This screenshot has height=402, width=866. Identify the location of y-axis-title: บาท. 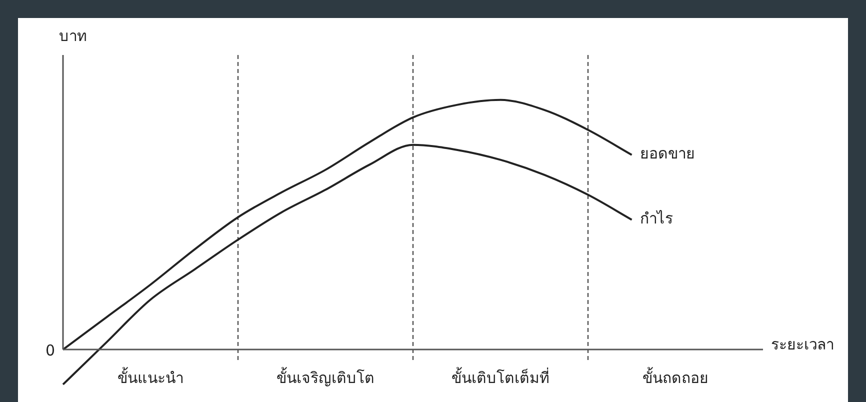
(73, 35).